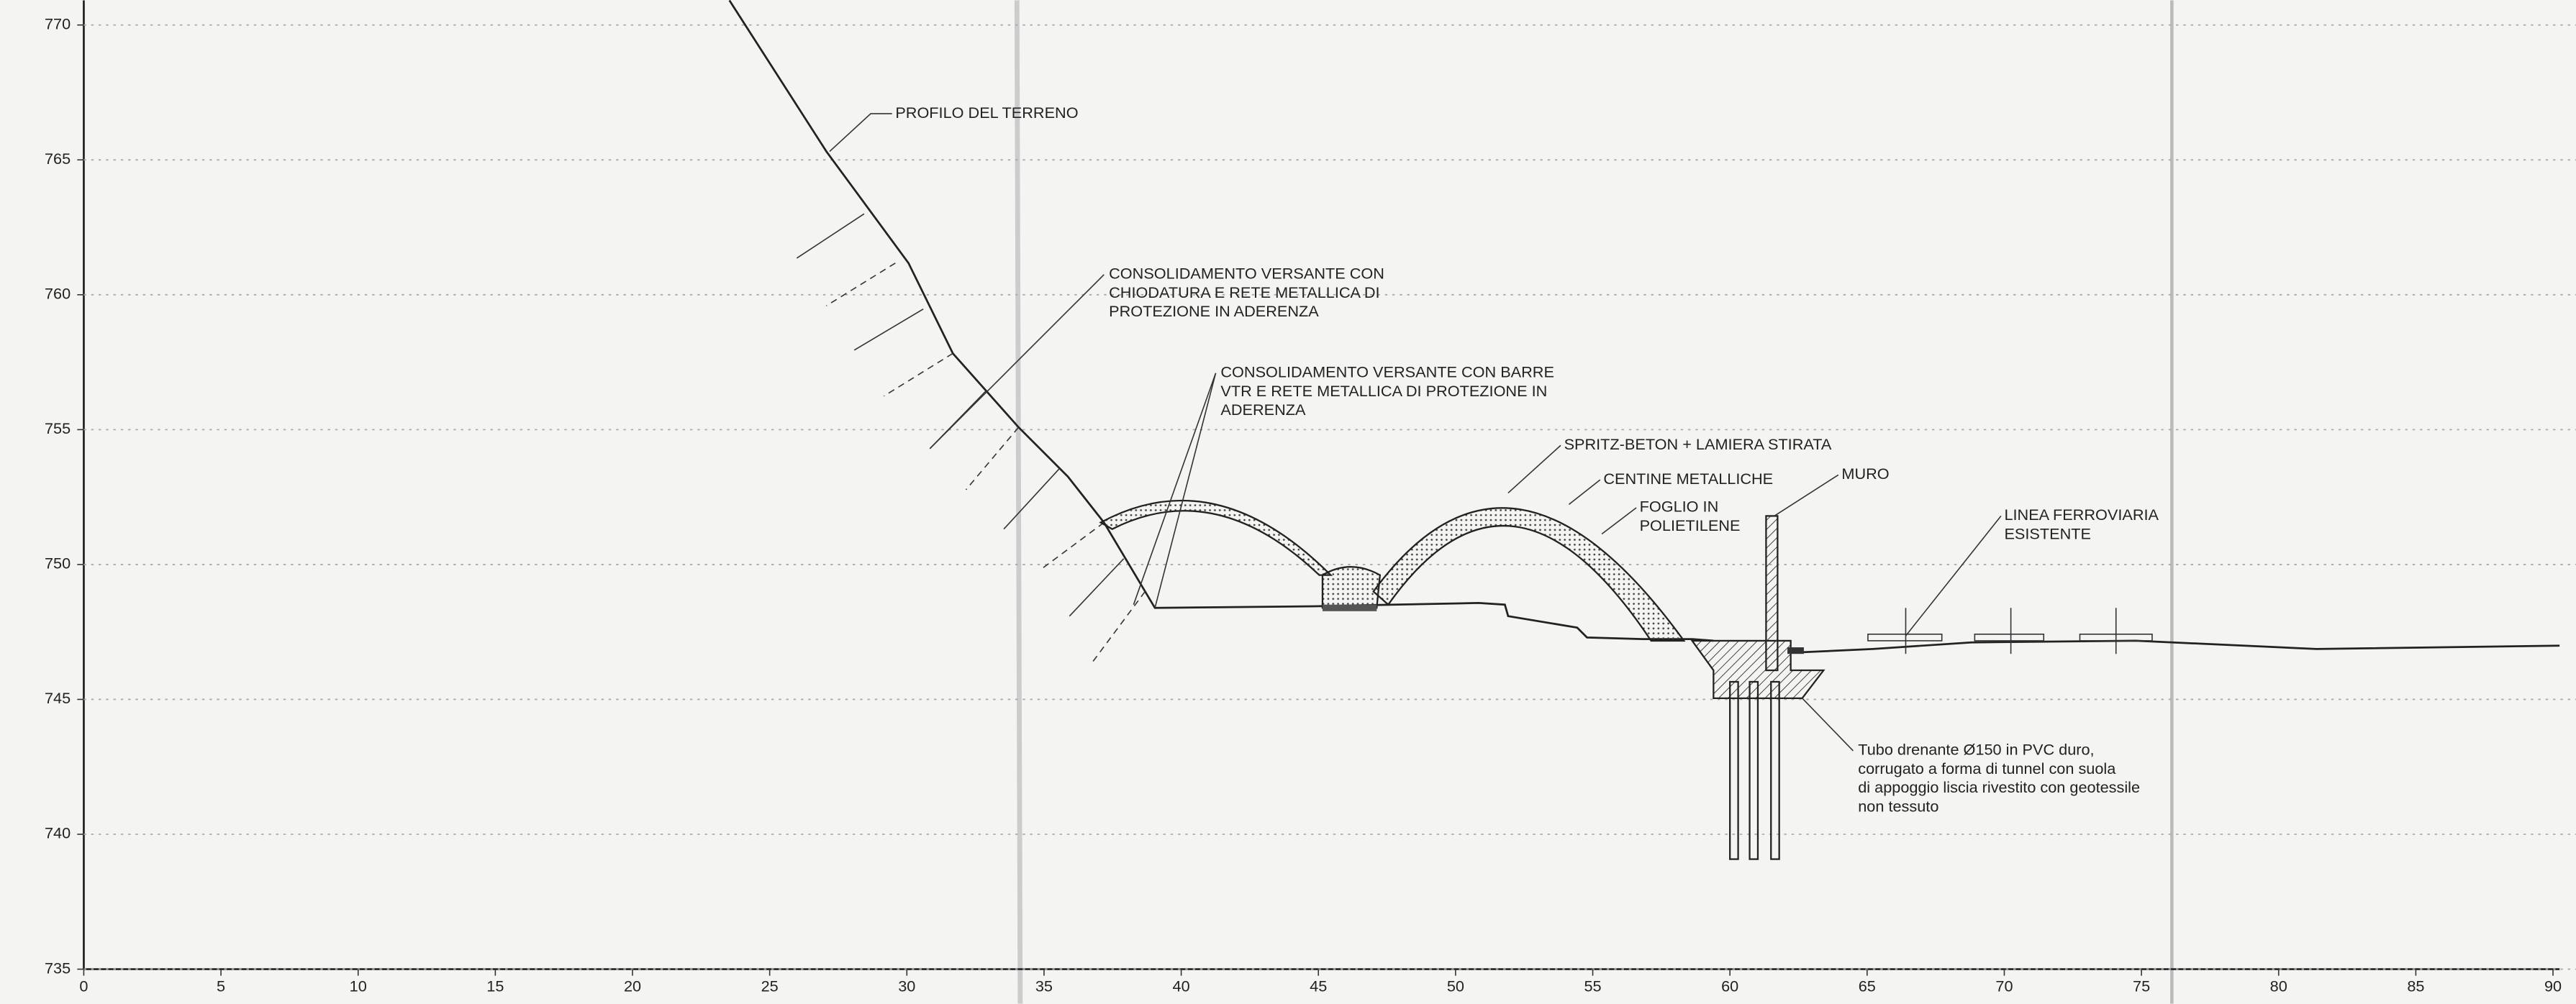  Describe the element at coordinates (58, 698) in the screenshot. I see `y-tick-label: 745` at that location.